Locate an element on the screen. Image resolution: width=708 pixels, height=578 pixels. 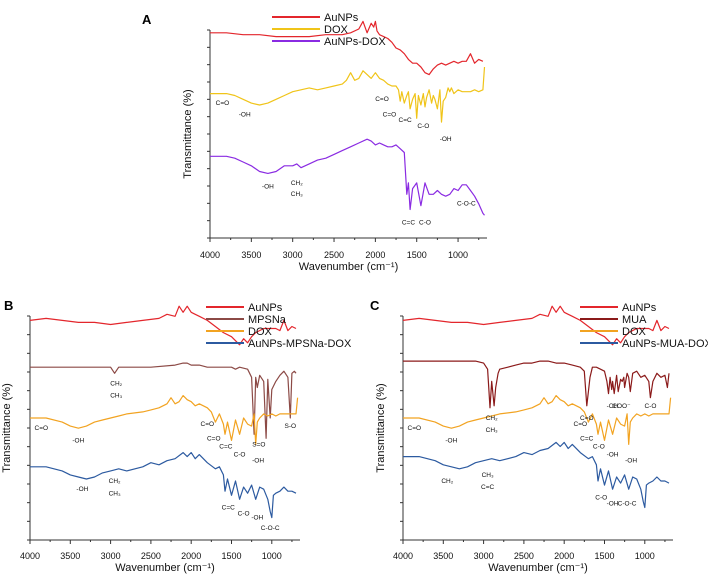
peak-annotation: S-O is located at coordinates (291, 426).